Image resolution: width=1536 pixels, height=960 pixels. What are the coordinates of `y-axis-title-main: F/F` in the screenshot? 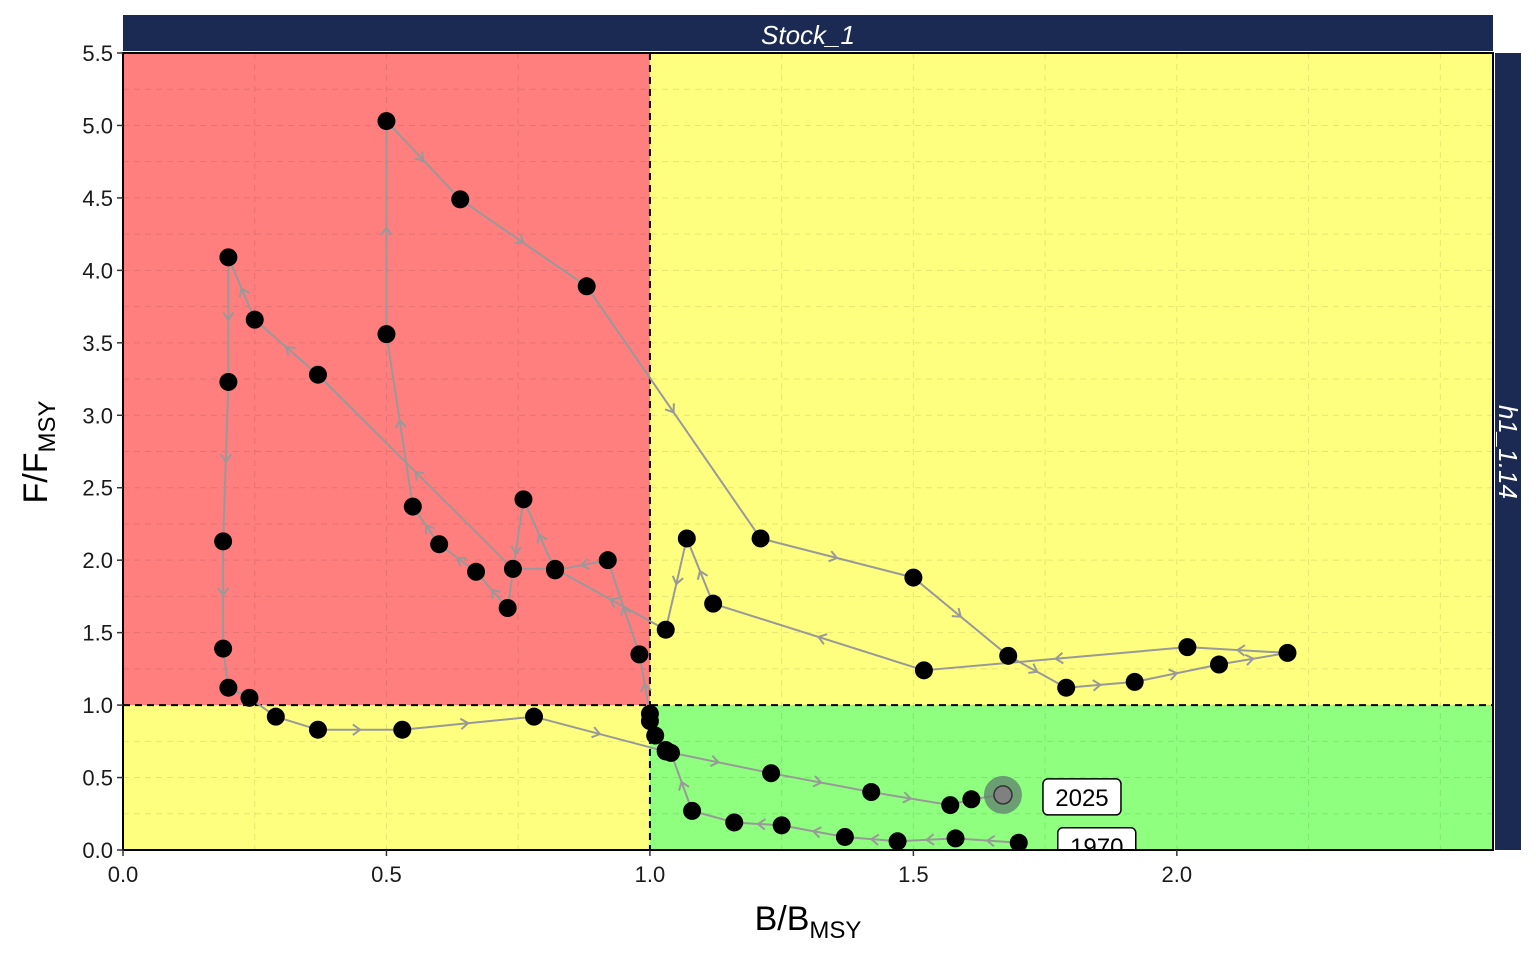 It's located at (36, 478).